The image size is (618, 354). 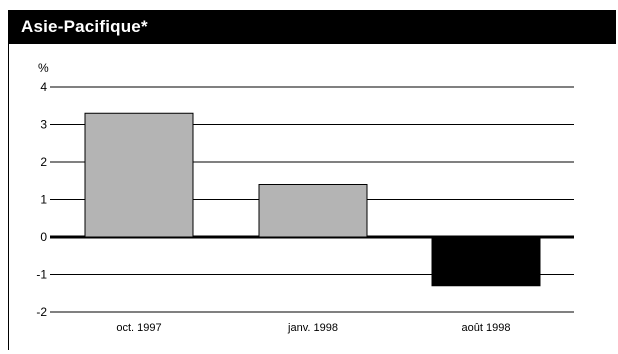 I want to click on y-axis-unit: %, so click(x=43, y=68).